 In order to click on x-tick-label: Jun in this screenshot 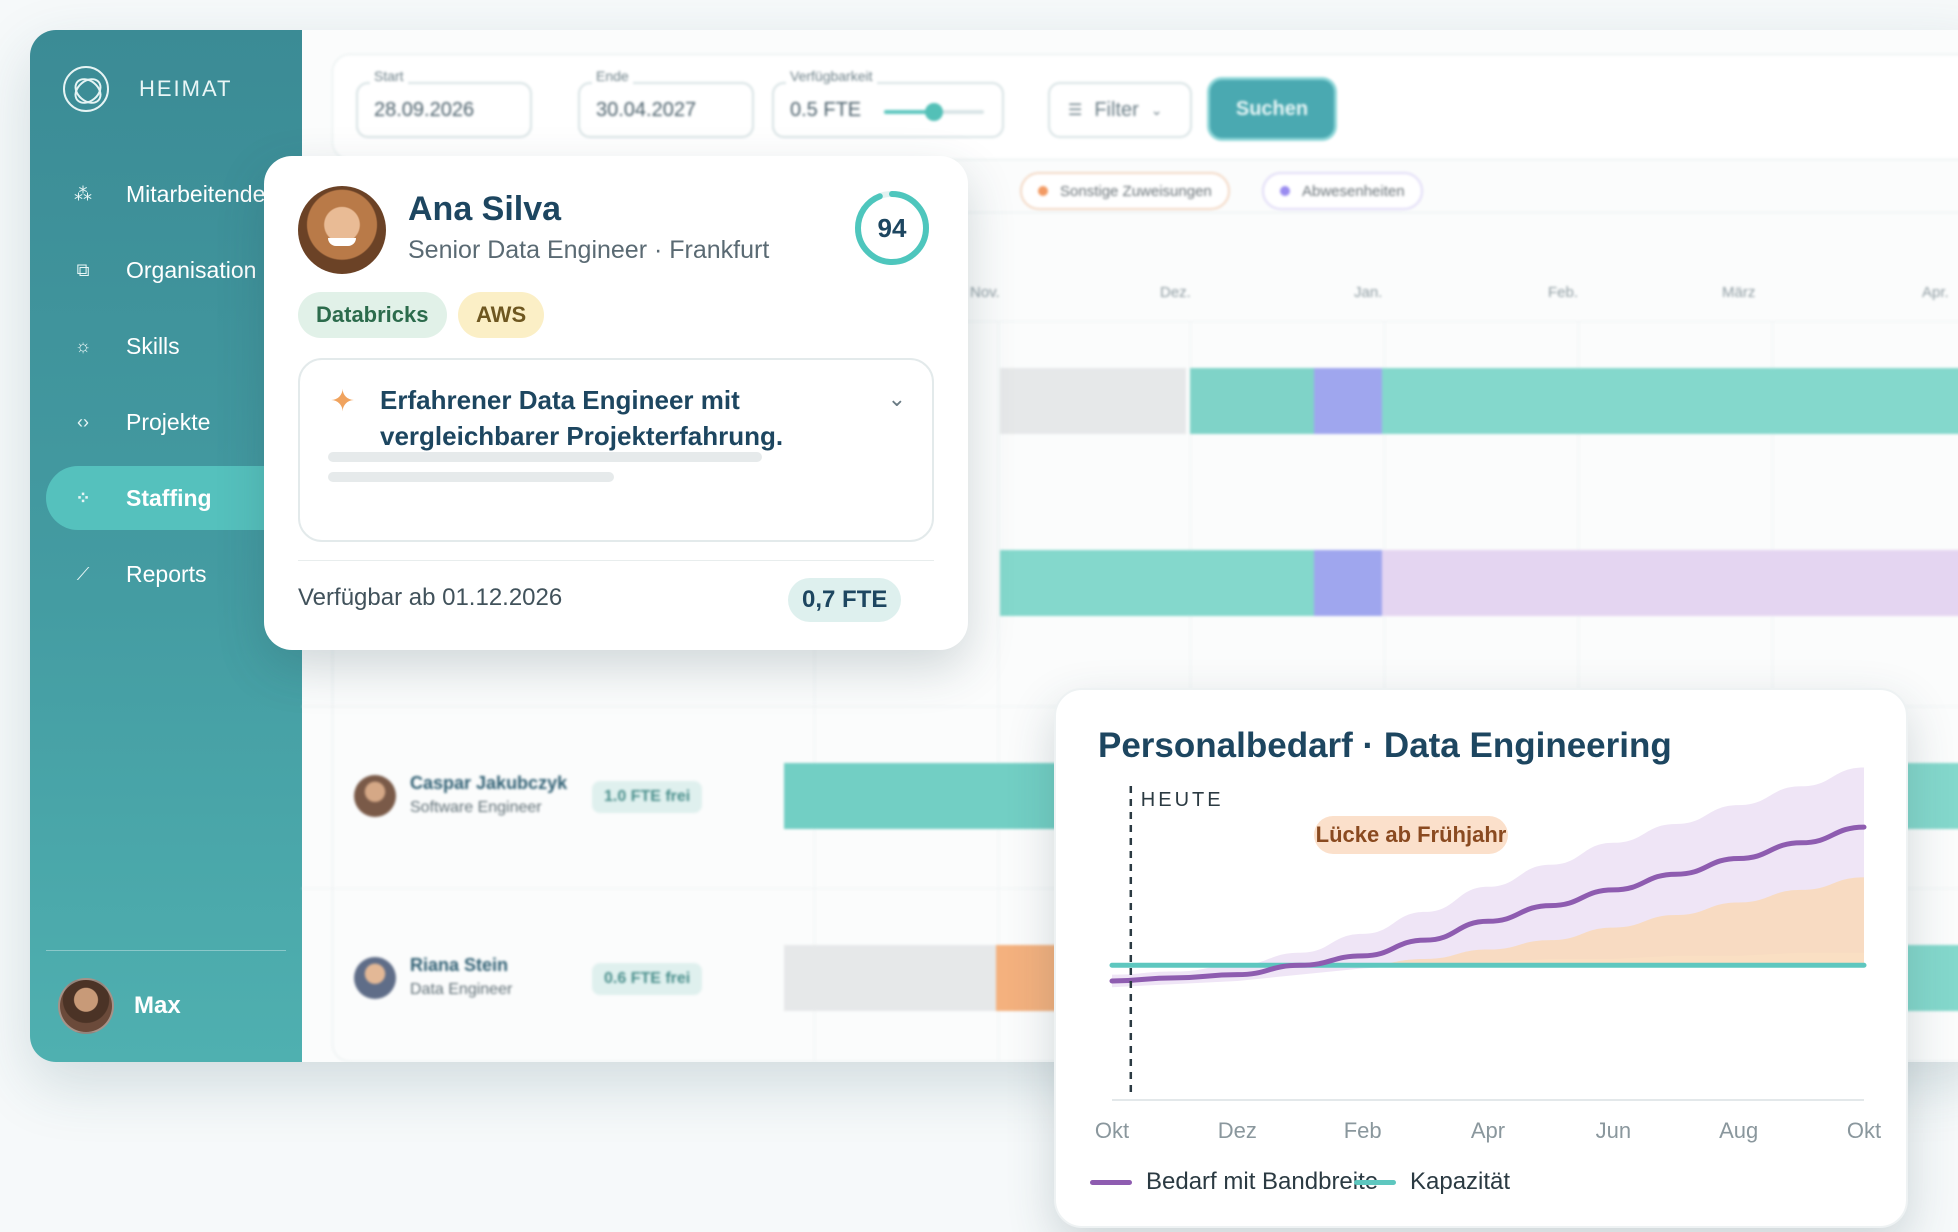, I will do `click(1613, 1130)`.